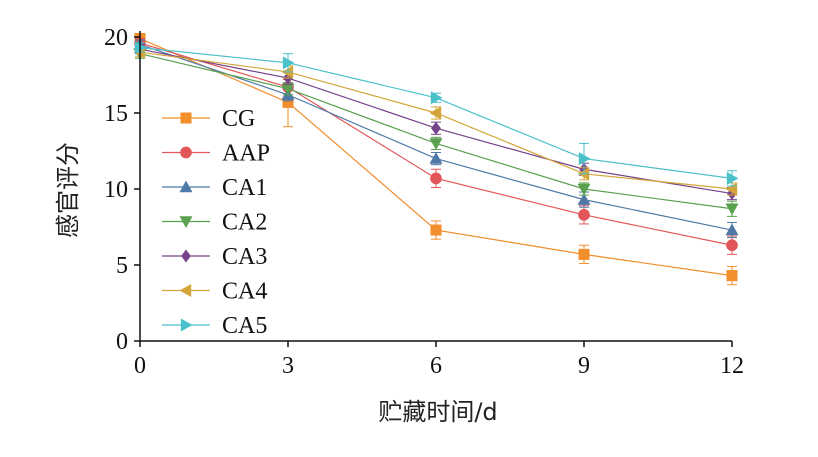 The width and height of the screenshot is (818, 457). What do you see at coordinates (244, 257) in the screenshot?
I see `legend-label: CA3` at bounding box center [244, 257].